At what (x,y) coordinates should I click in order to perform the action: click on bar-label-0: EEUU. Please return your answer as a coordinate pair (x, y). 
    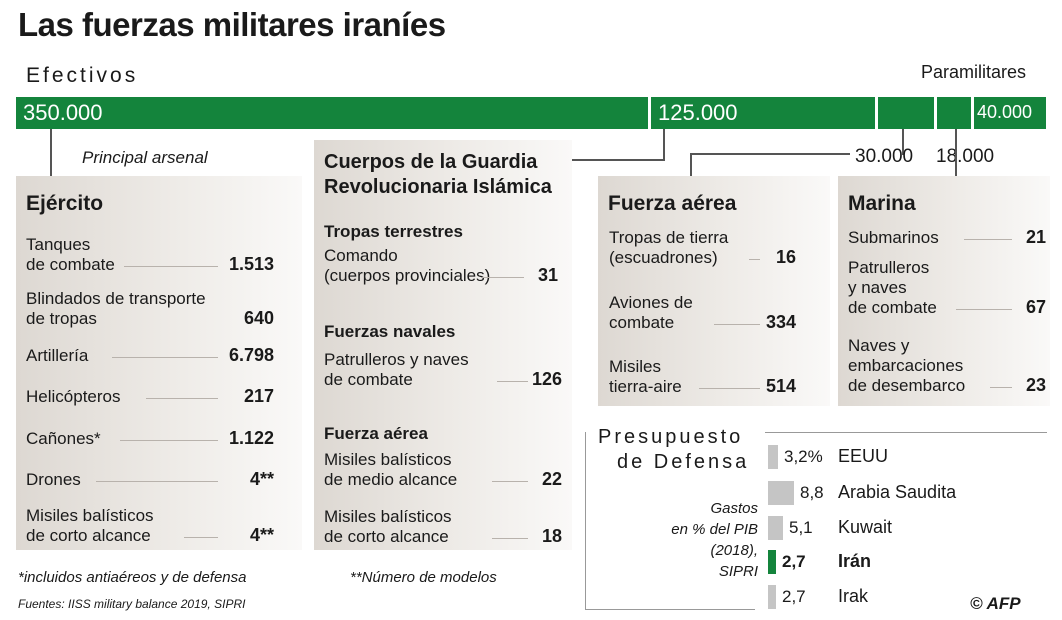
    Looking at the image, I should click on (863, 456).